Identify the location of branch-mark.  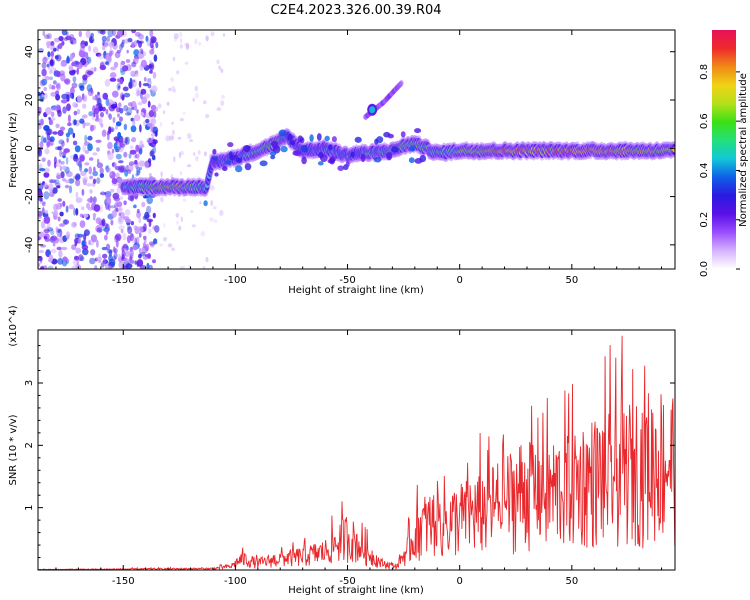
(401, 83).